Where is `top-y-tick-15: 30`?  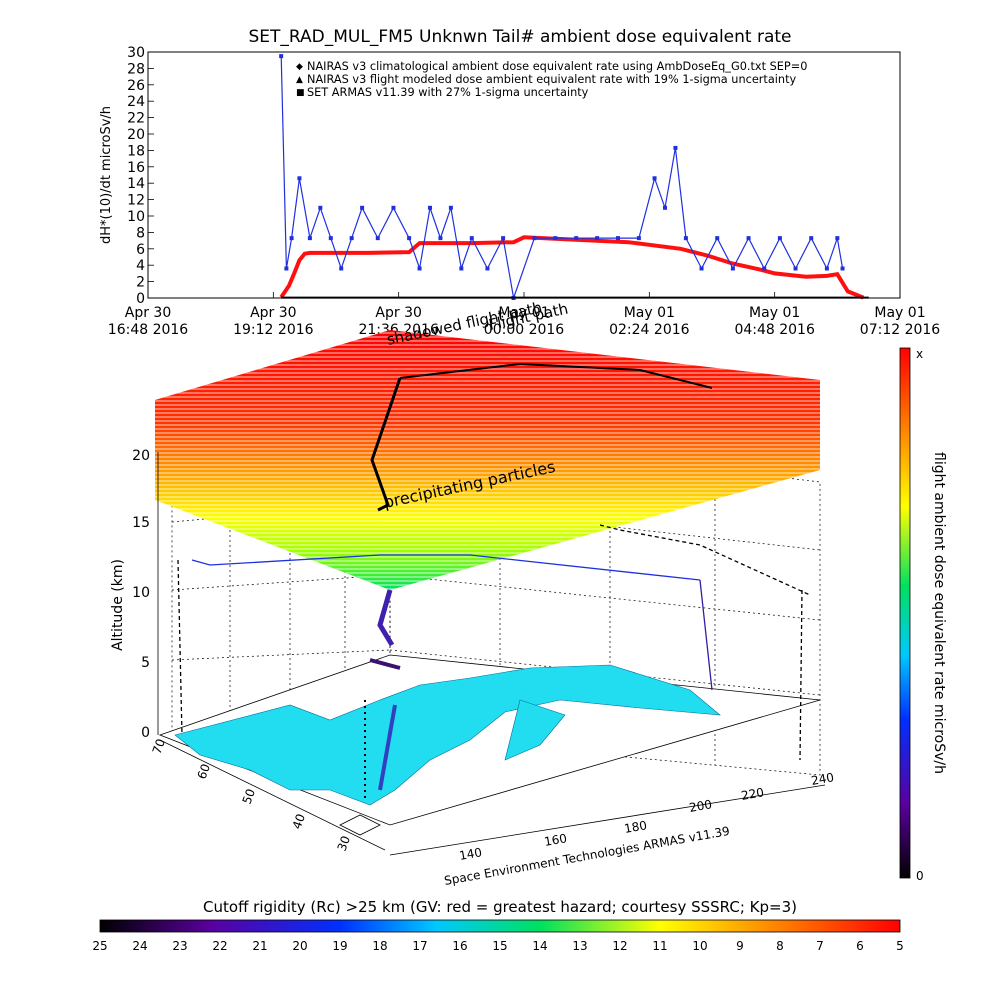 top-y-tick-15: 30 is located at coordinates (136, 53).